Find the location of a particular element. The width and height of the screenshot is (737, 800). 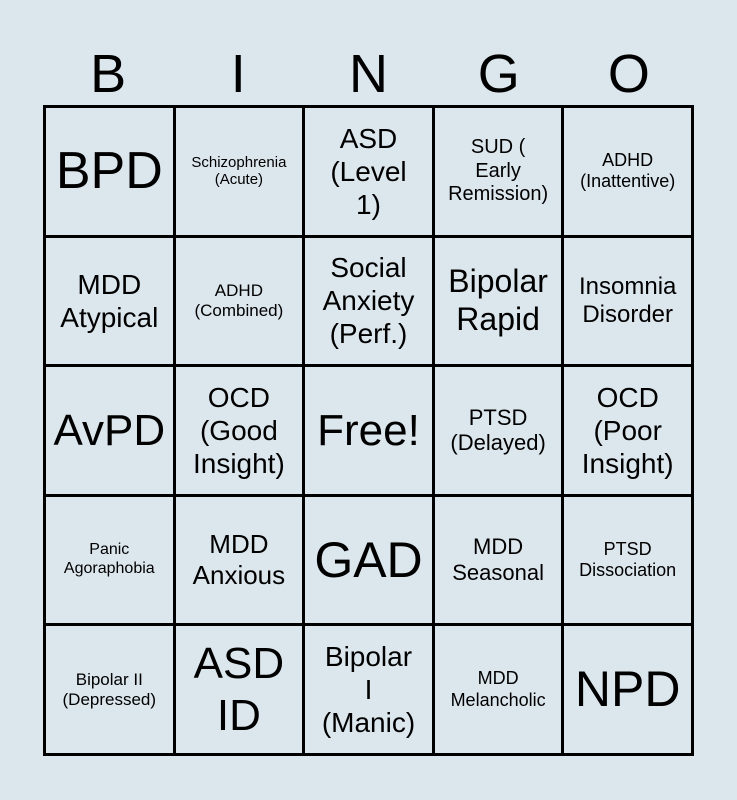

header-letter-b: B is located at coordinates (108, 74).